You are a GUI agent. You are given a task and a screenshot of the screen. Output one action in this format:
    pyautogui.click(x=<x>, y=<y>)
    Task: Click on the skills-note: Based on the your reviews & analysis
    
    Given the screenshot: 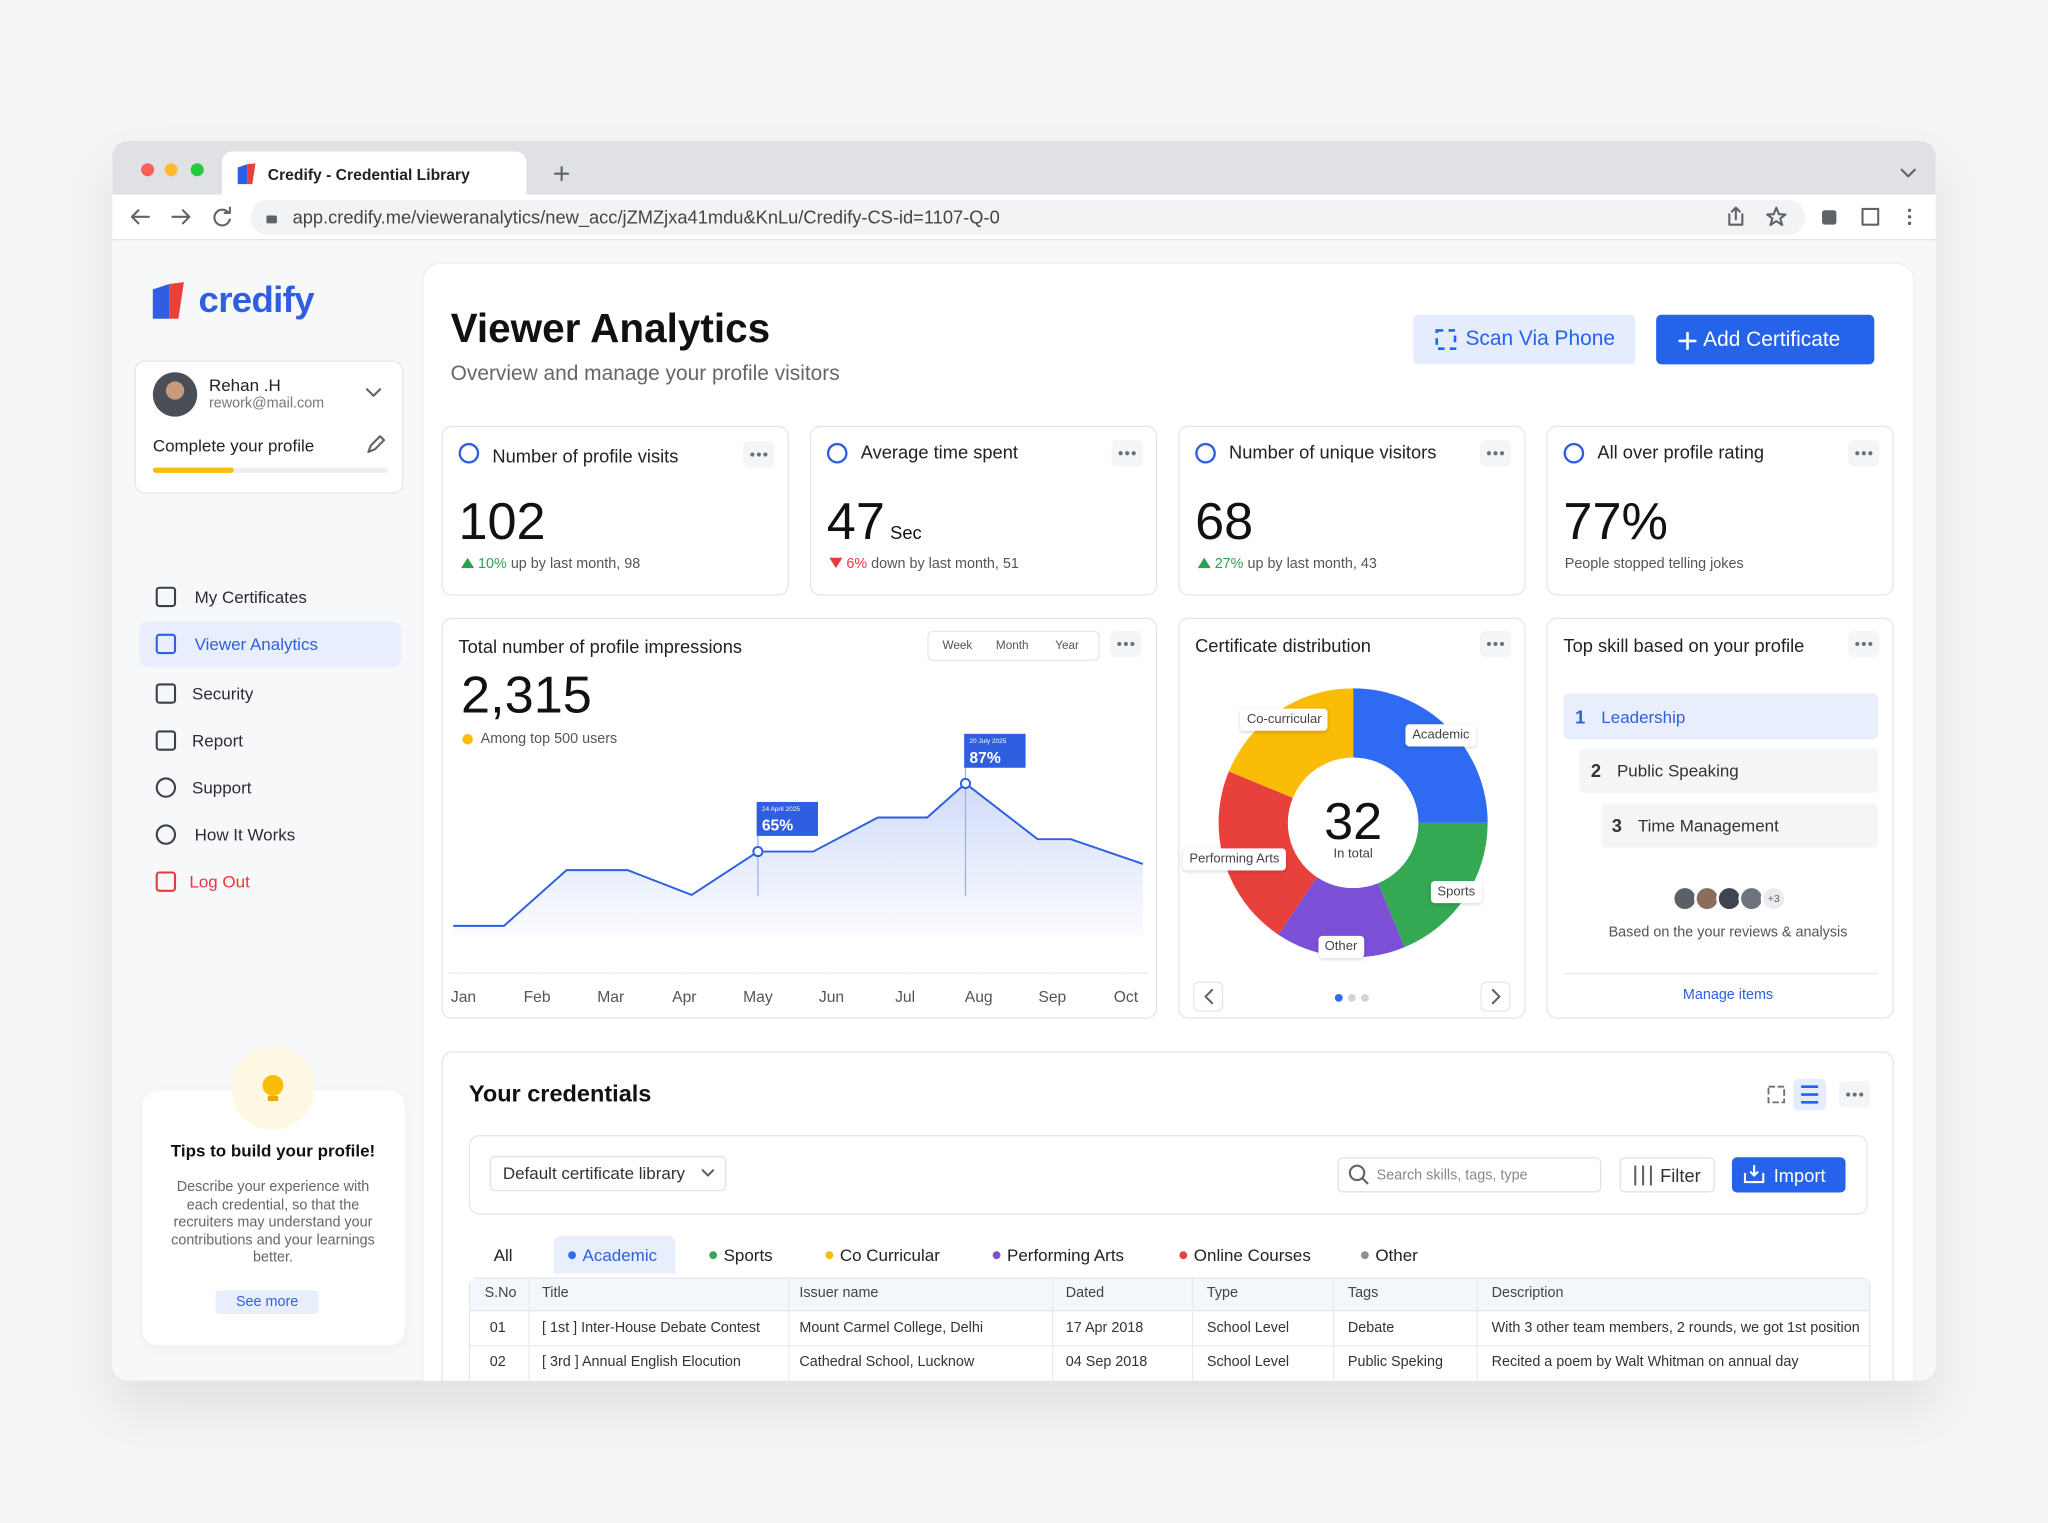 What is the action you would take?
    pyautogui.click(x=1728, y=932)
    